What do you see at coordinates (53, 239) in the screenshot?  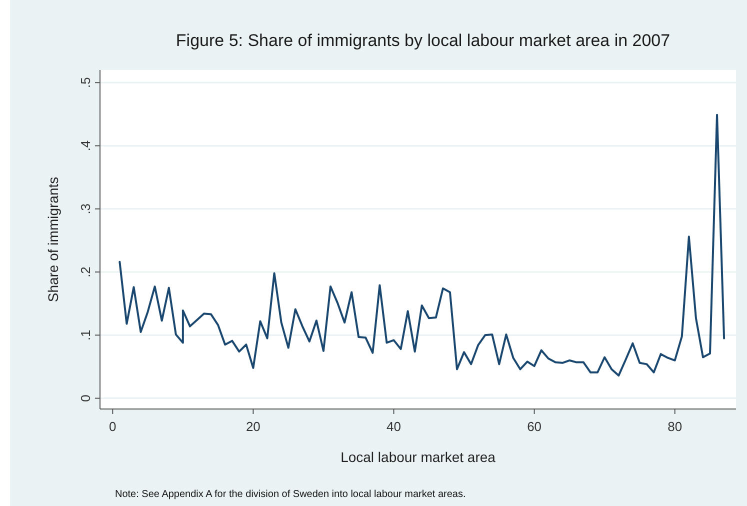 I see `y-axis-title: Share of immigrants` at bounding box center [53, 239].